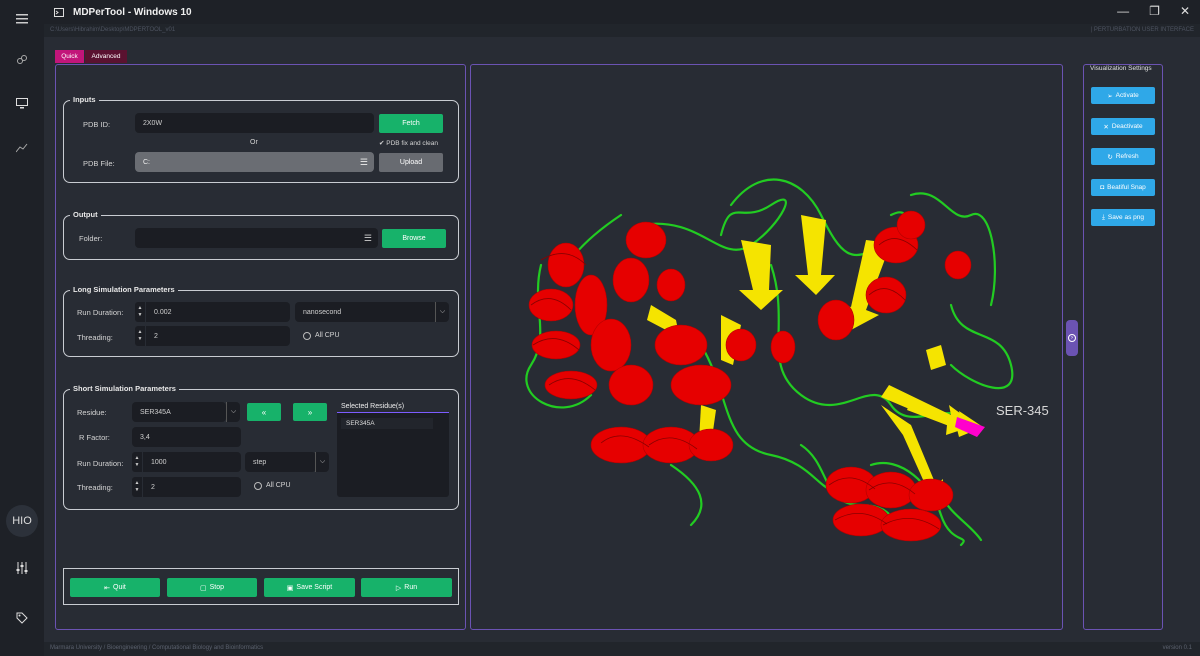 This screenshot has width=1200, height=656. What do you see at coordinates (22, 103) in the screenshot?
I see `monitor-icon` at bounding box center [22, 103].